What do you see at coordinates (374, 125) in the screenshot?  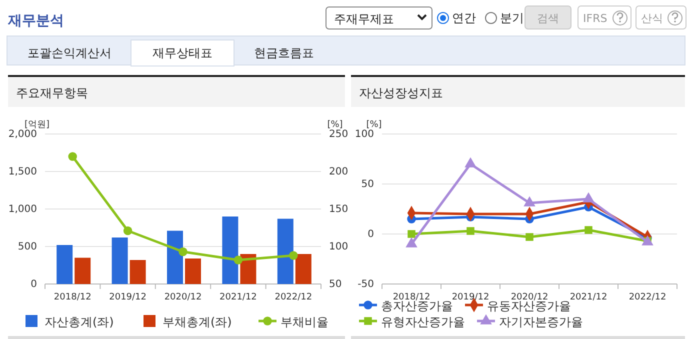 I see `y-axis-title: [%]` at bounding box center [374, 125].